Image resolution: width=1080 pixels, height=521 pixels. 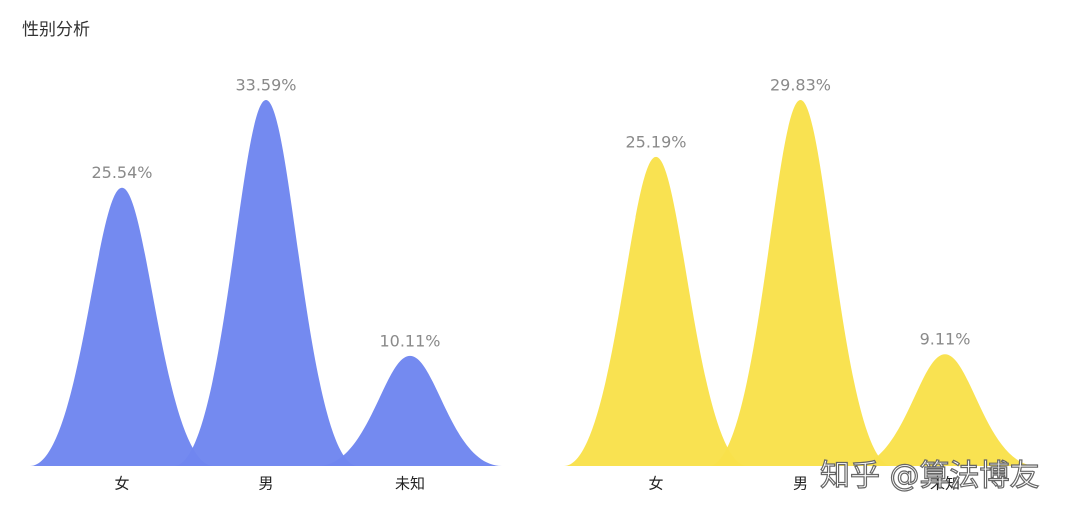 What do you see at coordinates (409, 340) in the screenshot?
I see `value-label: 10.11%` at bounding box center [409, 340].